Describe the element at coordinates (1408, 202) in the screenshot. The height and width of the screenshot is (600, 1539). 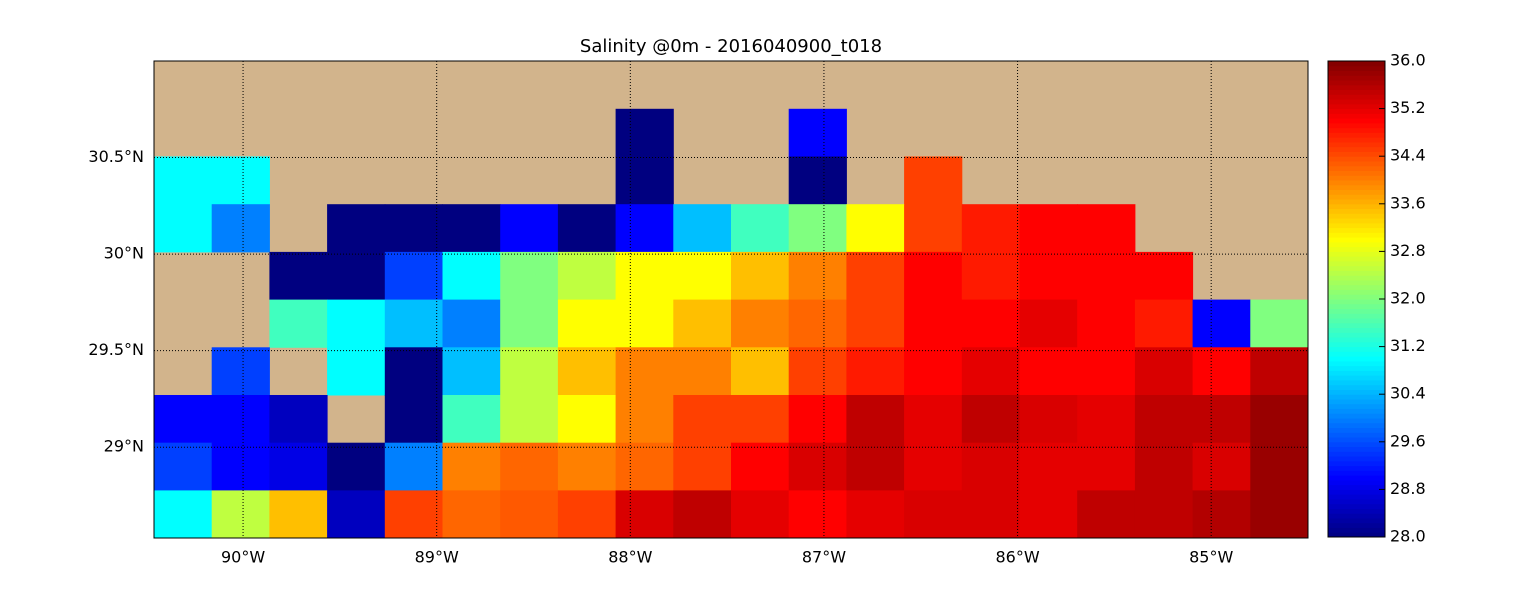
I see `colorbar-tick-label: 33.6` at that location.